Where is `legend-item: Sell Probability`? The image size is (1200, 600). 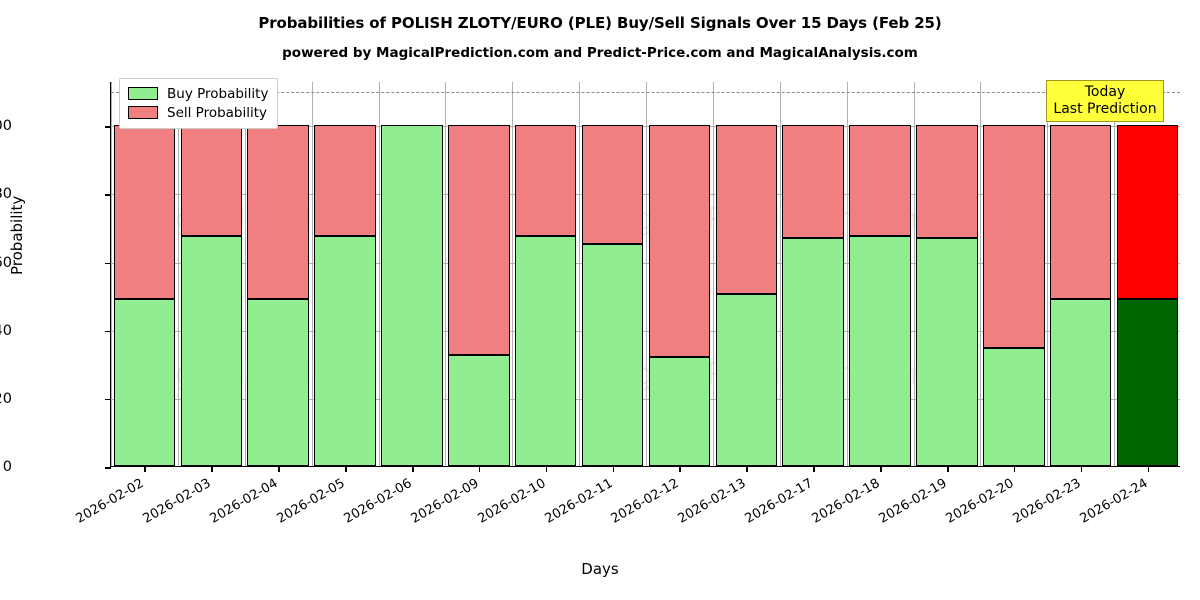
legend-item: Sell Probability is located at coordinates (198, 112).